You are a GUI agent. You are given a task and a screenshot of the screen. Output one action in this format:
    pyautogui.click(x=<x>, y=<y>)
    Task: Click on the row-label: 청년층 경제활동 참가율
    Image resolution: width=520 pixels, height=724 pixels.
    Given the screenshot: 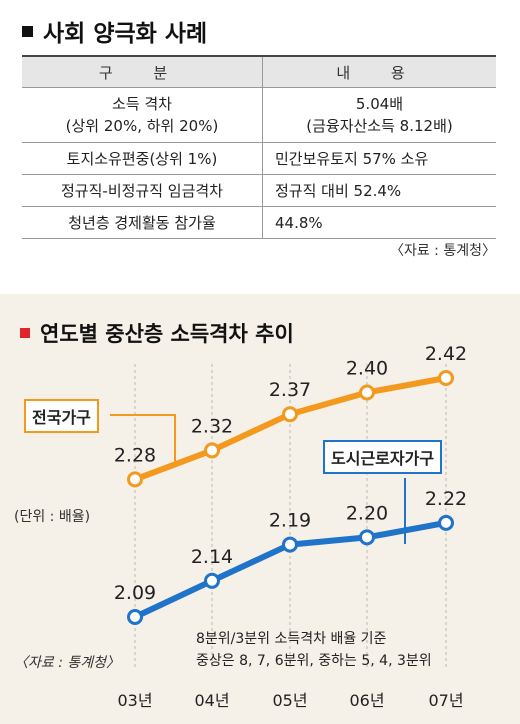 What is the action you would take?
    pyautogui.click(x=142, y=222)
    